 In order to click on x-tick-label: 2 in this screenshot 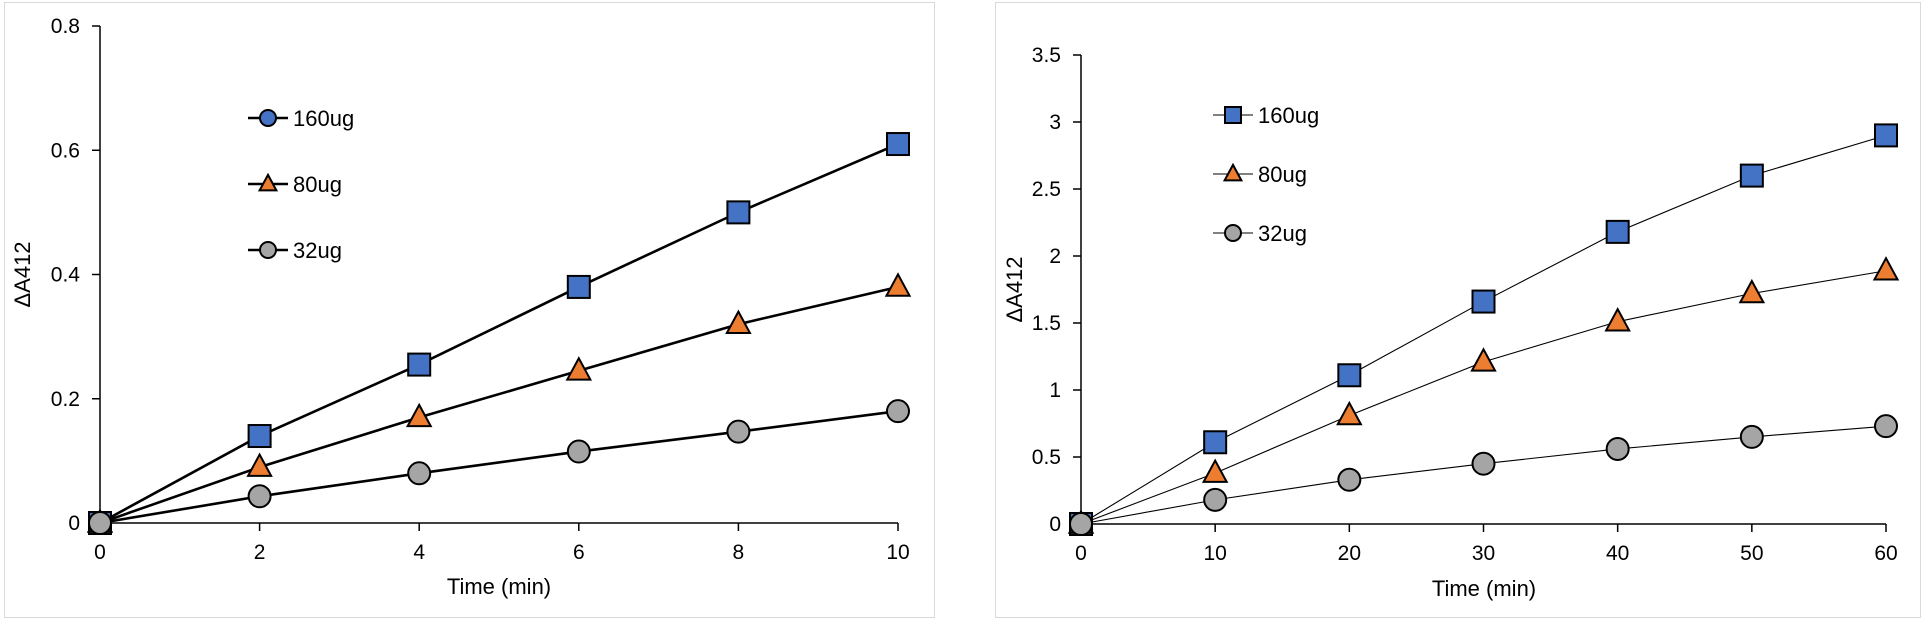, I will do `click(260, 552)`.